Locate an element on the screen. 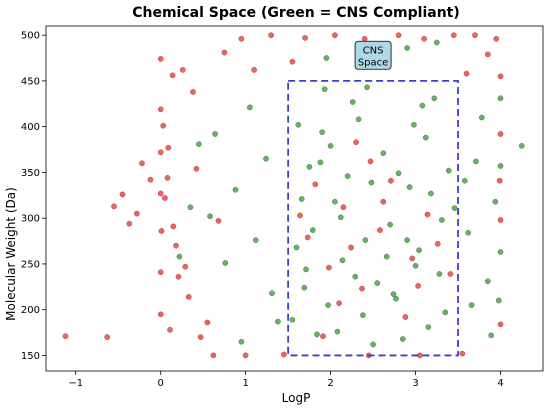  annotation-box is located at coordinates (373, 55).